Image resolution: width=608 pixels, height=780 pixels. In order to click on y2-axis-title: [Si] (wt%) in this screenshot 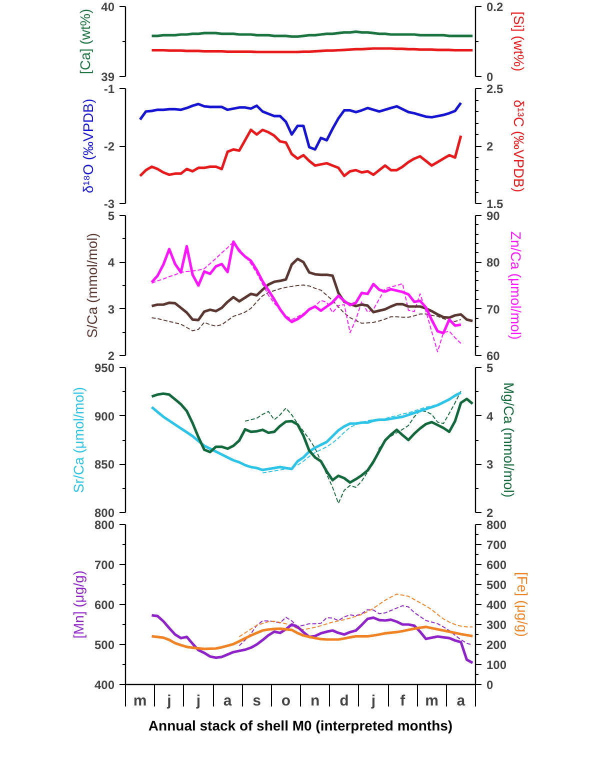, I will do `click(519, 42)`.